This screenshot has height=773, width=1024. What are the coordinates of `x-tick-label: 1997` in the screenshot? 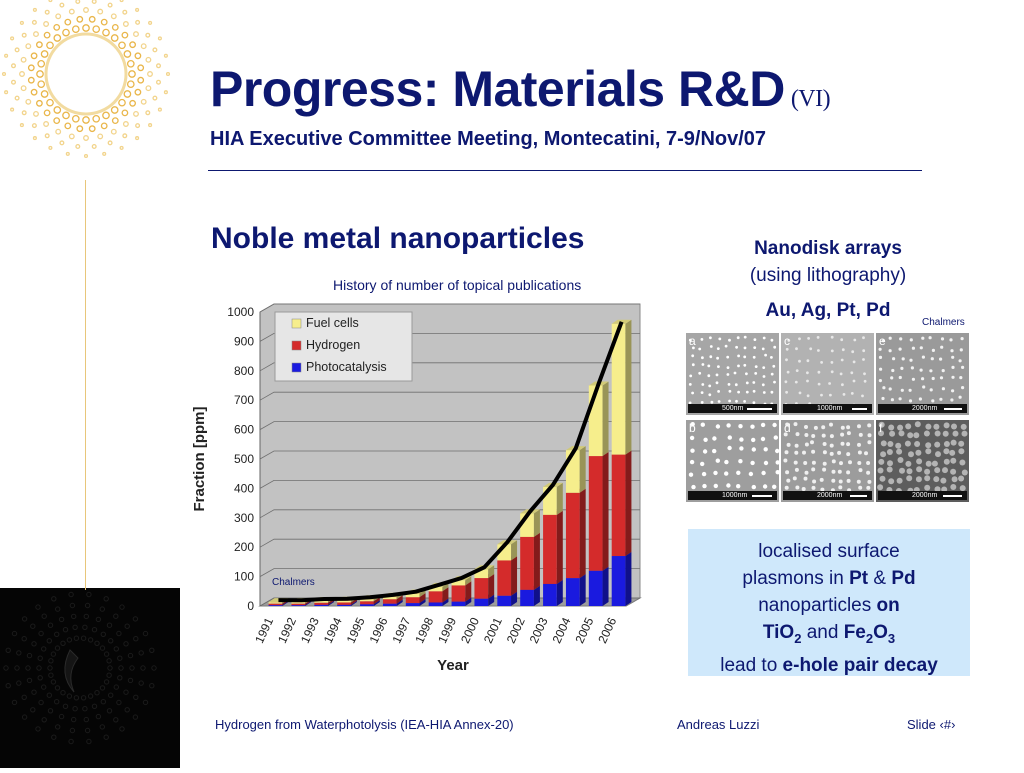 It's located at (401, 630).